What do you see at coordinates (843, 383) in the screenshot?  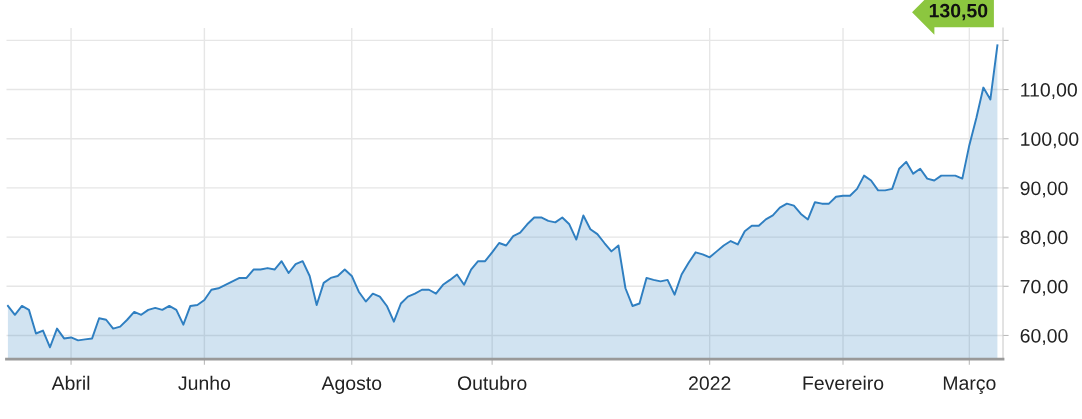 I see `x-tick-label: Fevereiro` at bounding box center [843, 383].